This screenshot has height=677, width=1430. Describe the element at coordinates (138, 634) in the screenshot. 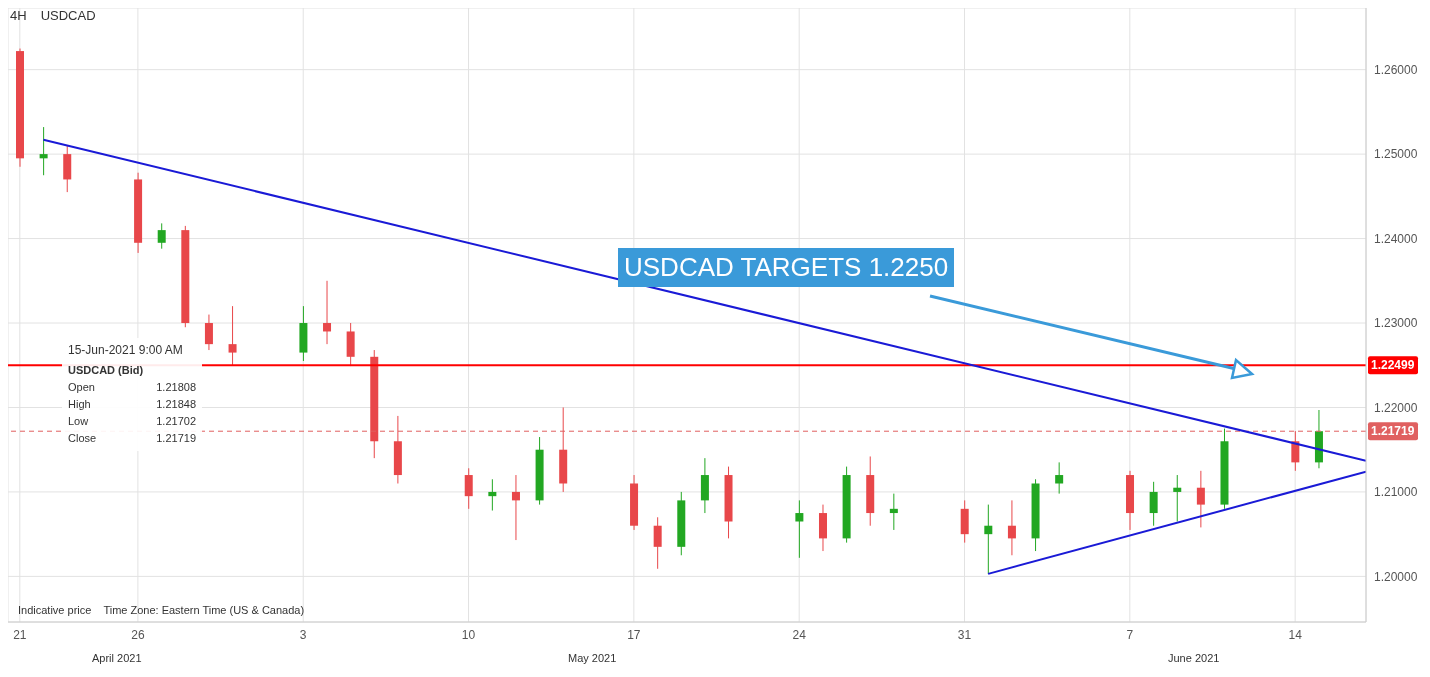

I see `x-tick-label: 26` at that location.